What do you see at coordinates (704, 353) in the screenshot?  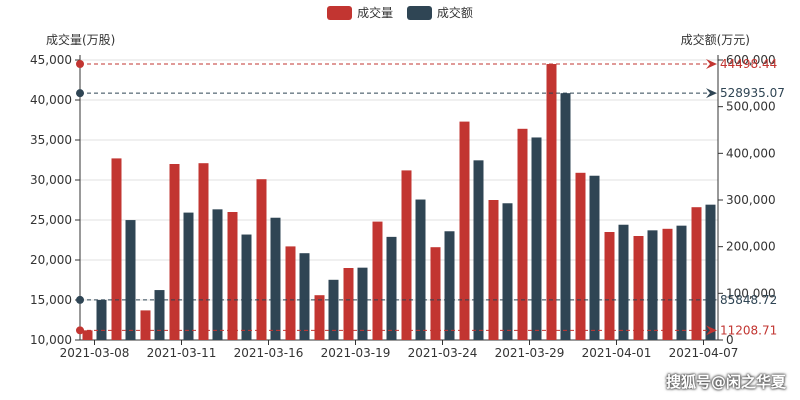 I see `x-tick-label: 2021-04-07` at bounding box center [704, 353].